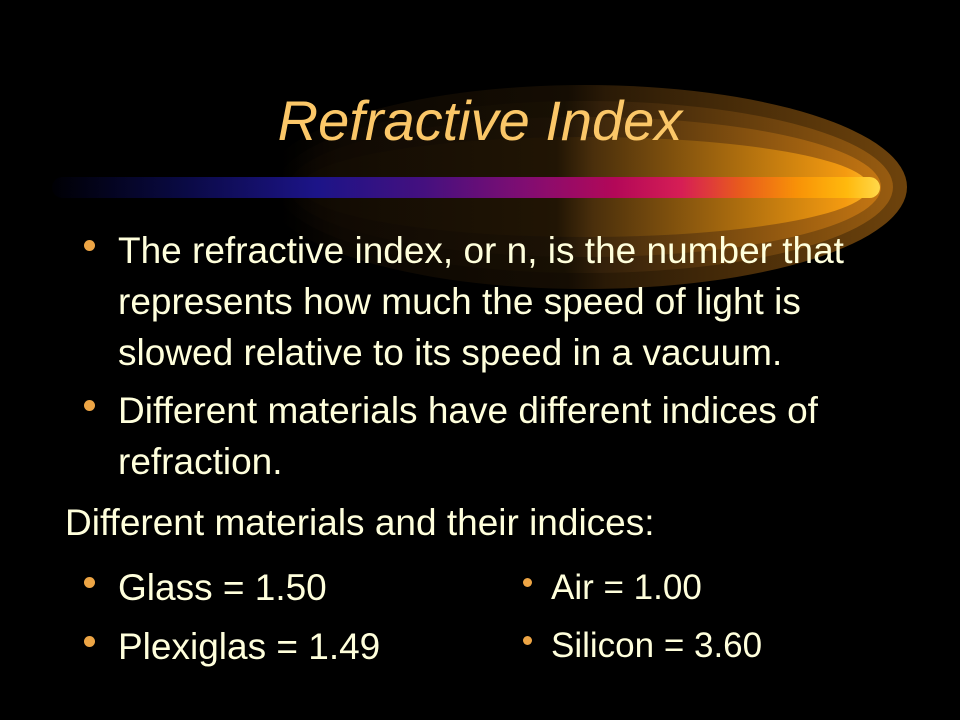 The image size is (960, 720). Describe the element at coordinates (480, 120) in the screenshot. I see `slide-title: Refractive Index` at that location.